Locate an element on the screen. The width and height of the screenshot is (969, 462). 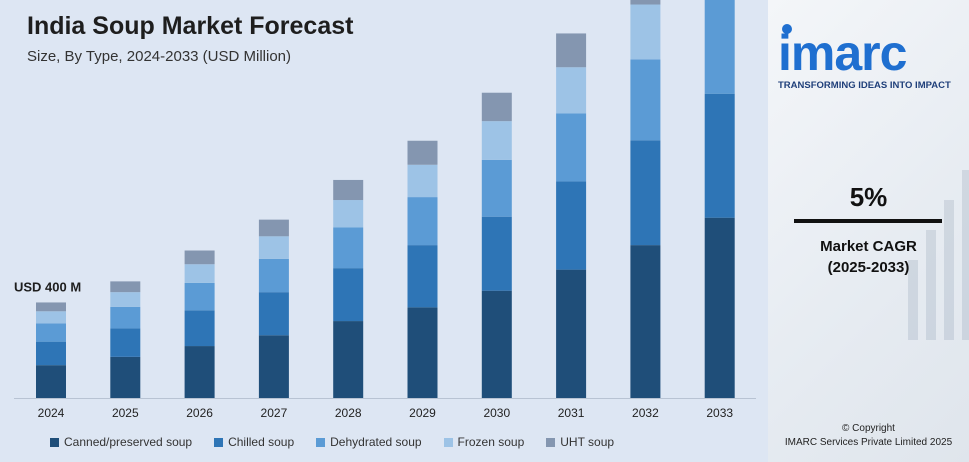
chart-subtitle: Size, By Type, 2024-2033 (USD Million) is located at coordinates (159, 56).